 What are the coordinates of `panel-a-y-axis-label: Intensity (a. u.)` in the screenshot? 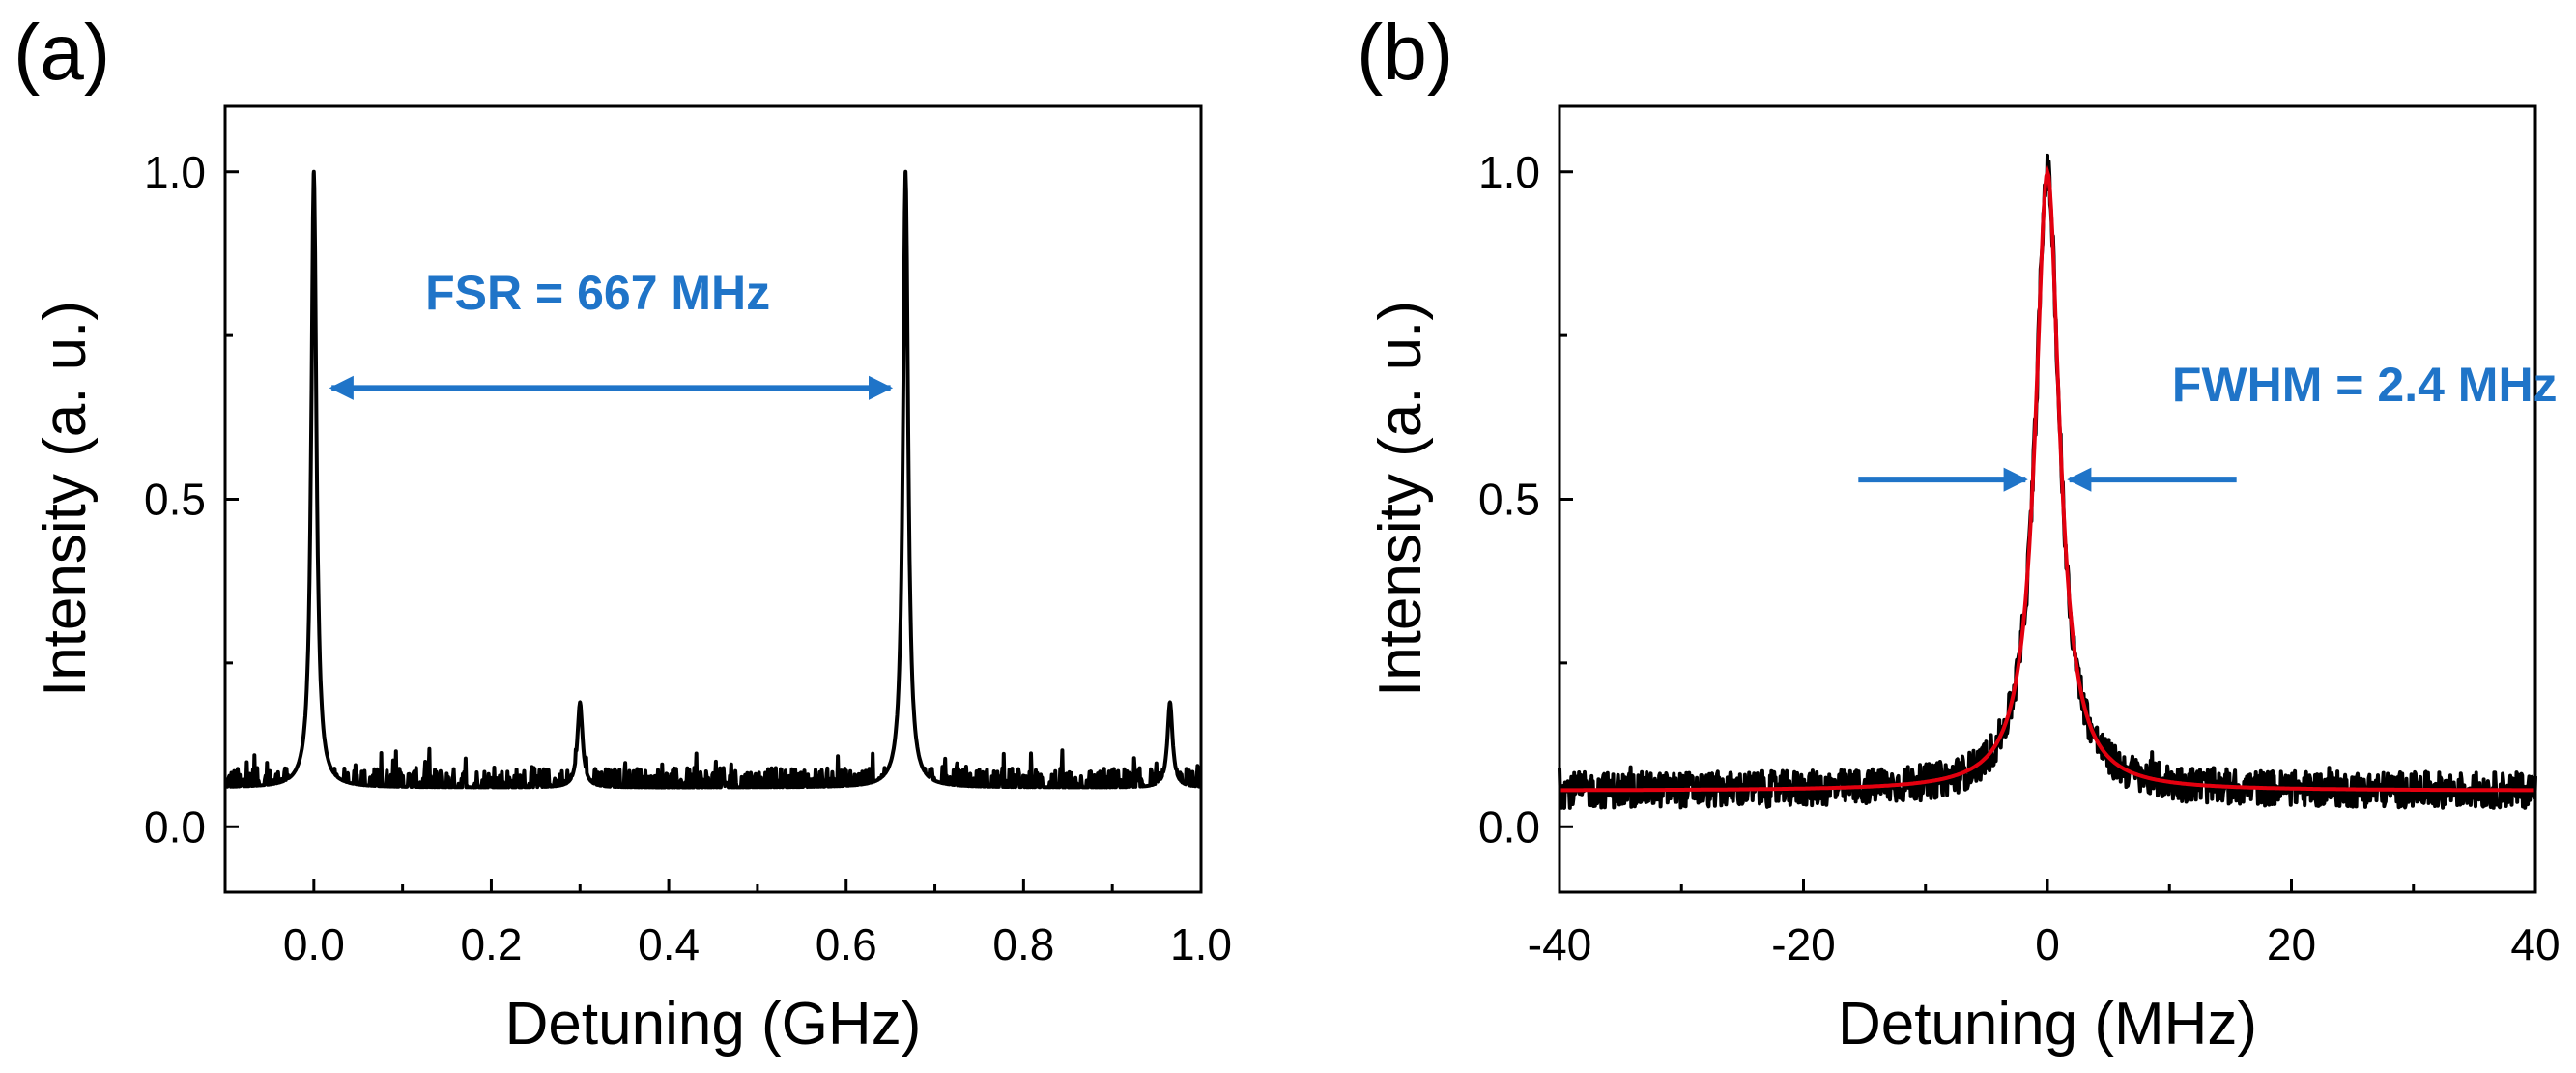 It's located at (65, 499).